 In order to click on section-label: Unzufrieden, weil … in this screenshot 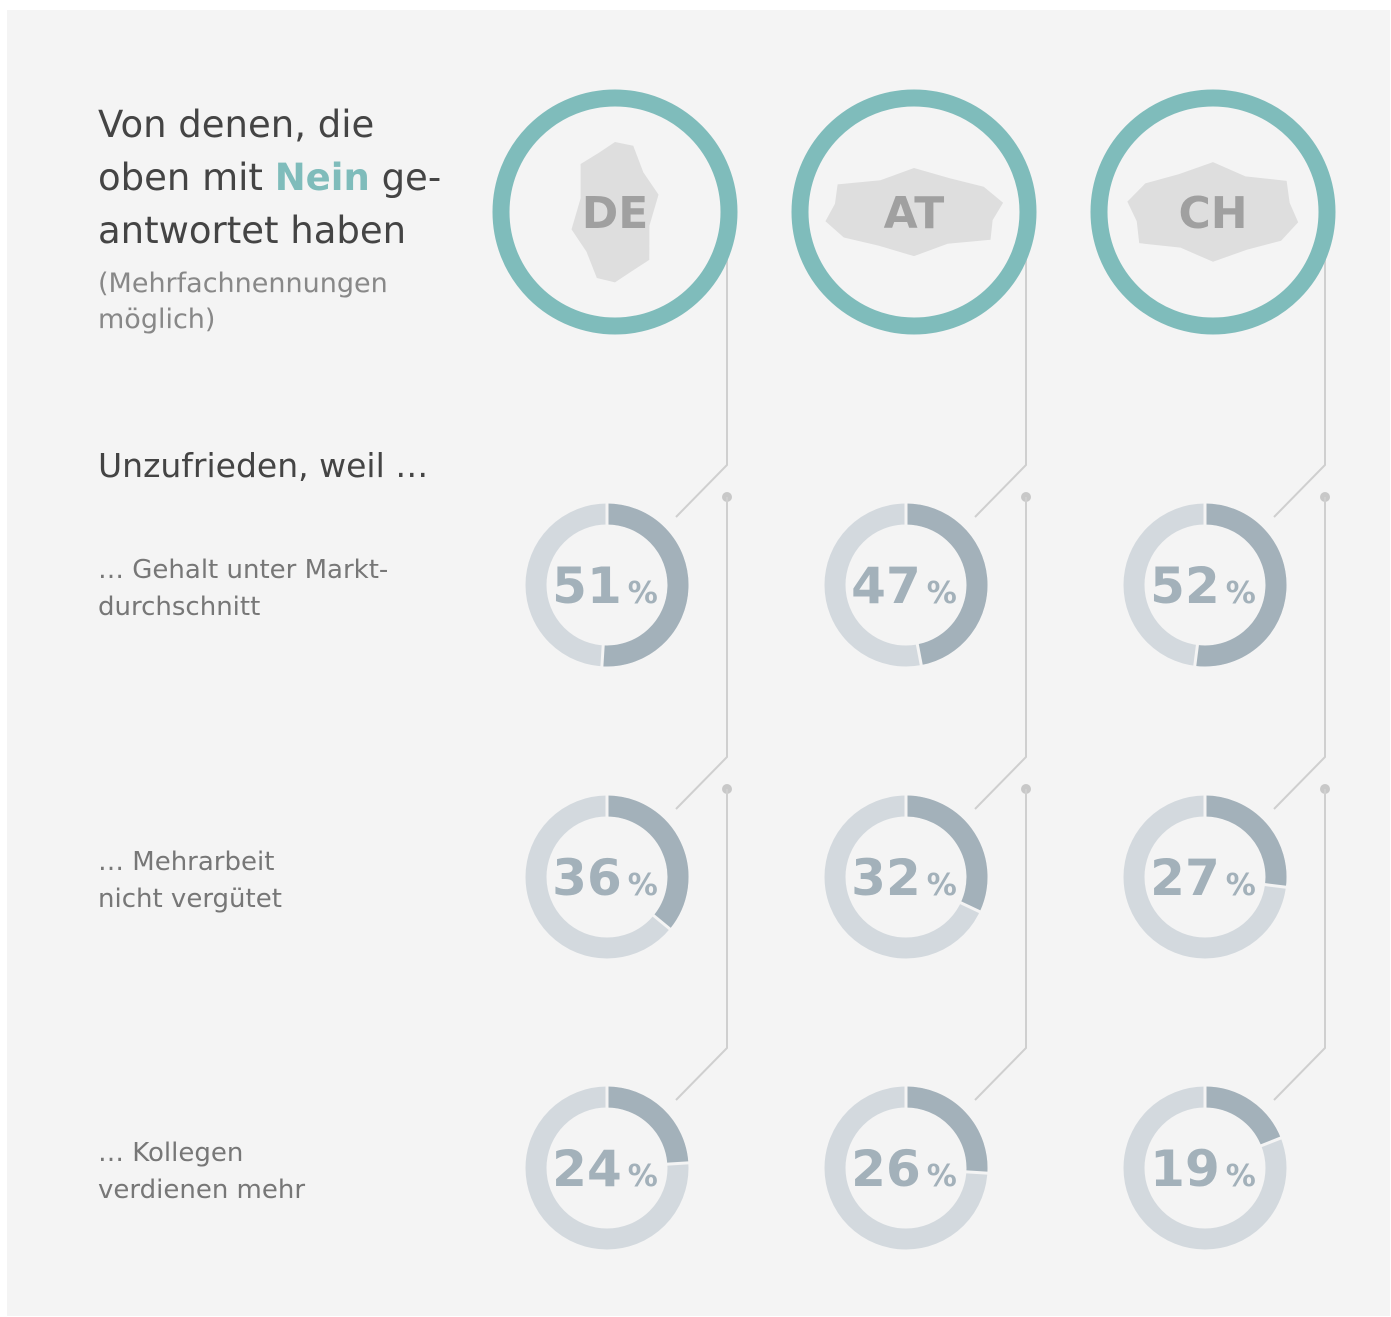, I will do `click(263, 465)`.